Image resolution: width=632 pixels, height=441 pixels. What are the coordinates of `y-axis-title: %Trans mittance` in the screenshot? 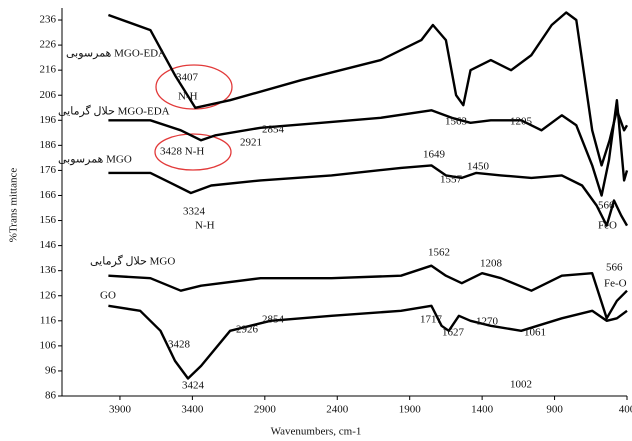 It's located at (14, 205).